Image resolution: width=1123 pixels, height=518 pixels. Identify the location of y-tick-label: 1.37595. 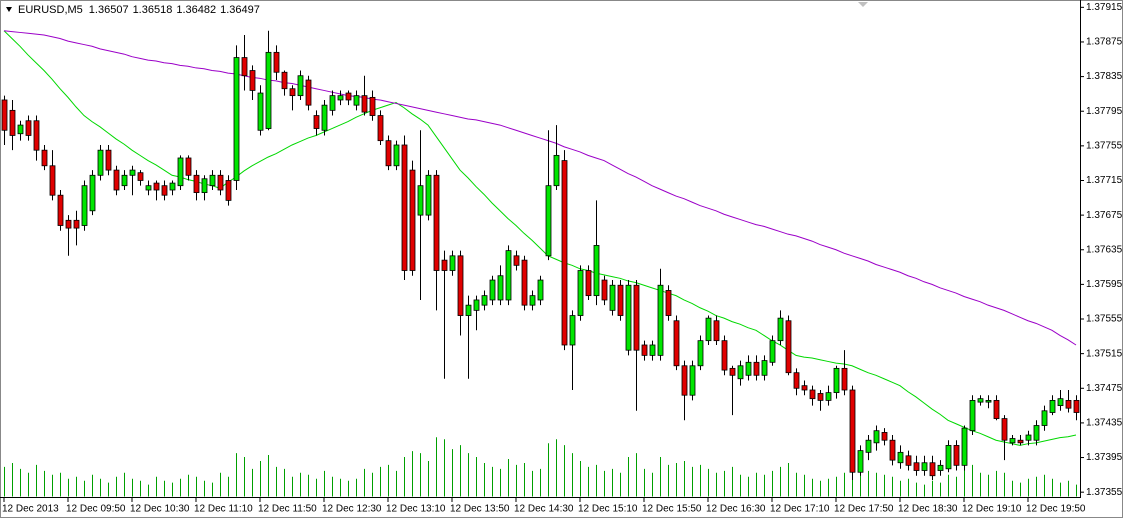
(1104, 284).